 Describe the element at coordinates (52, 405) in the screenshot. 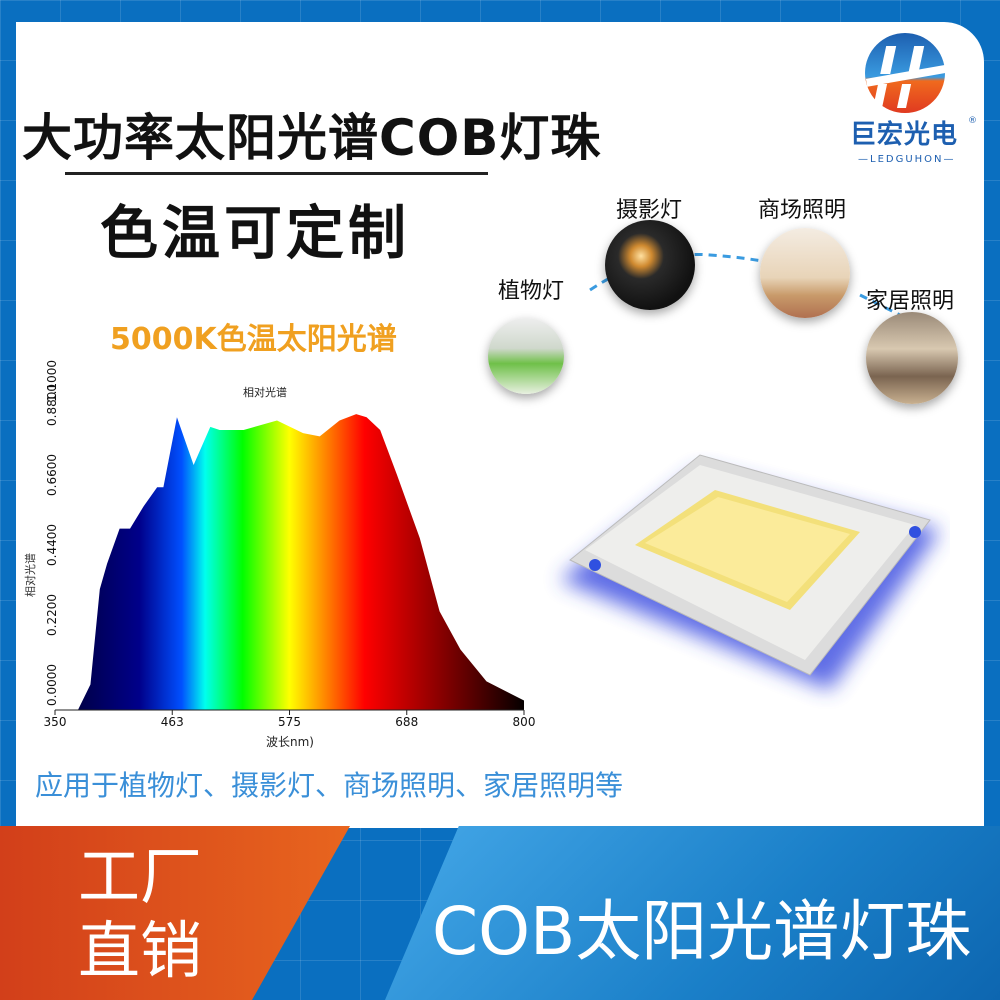

I see `y-tick-label: 0.8800` at that location.